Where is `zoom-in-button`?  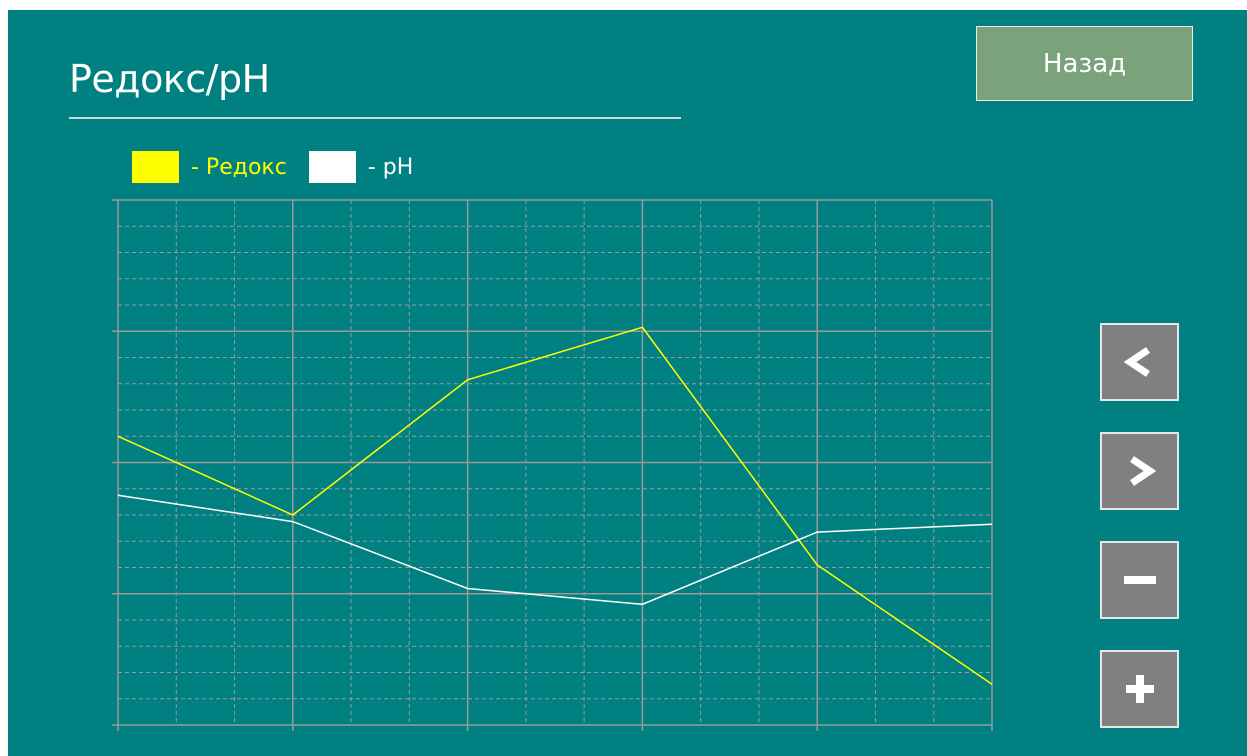
zoom-in-button is located at coordinates (1139, 689).